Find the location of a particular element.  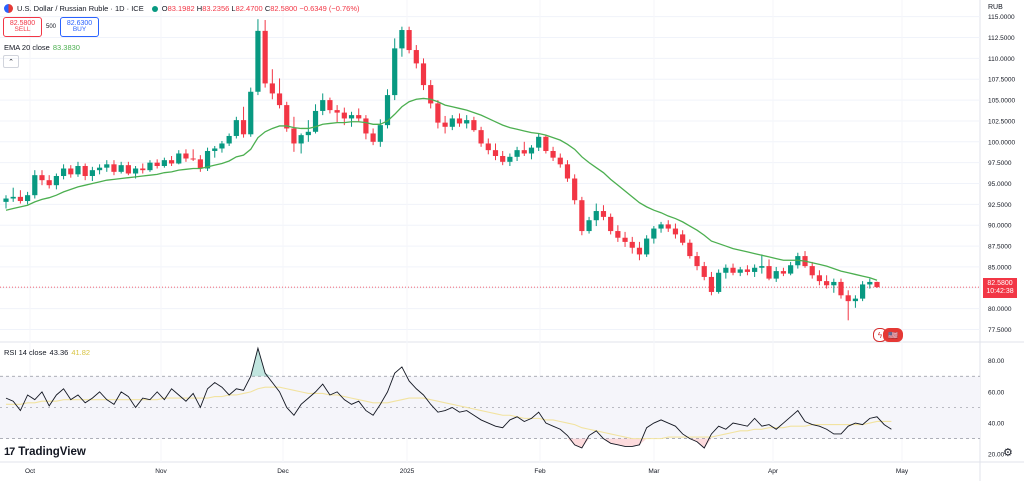

rsi-axis: 80.00 60.00 40.00 20.00 is located at coordinates (996, 408).